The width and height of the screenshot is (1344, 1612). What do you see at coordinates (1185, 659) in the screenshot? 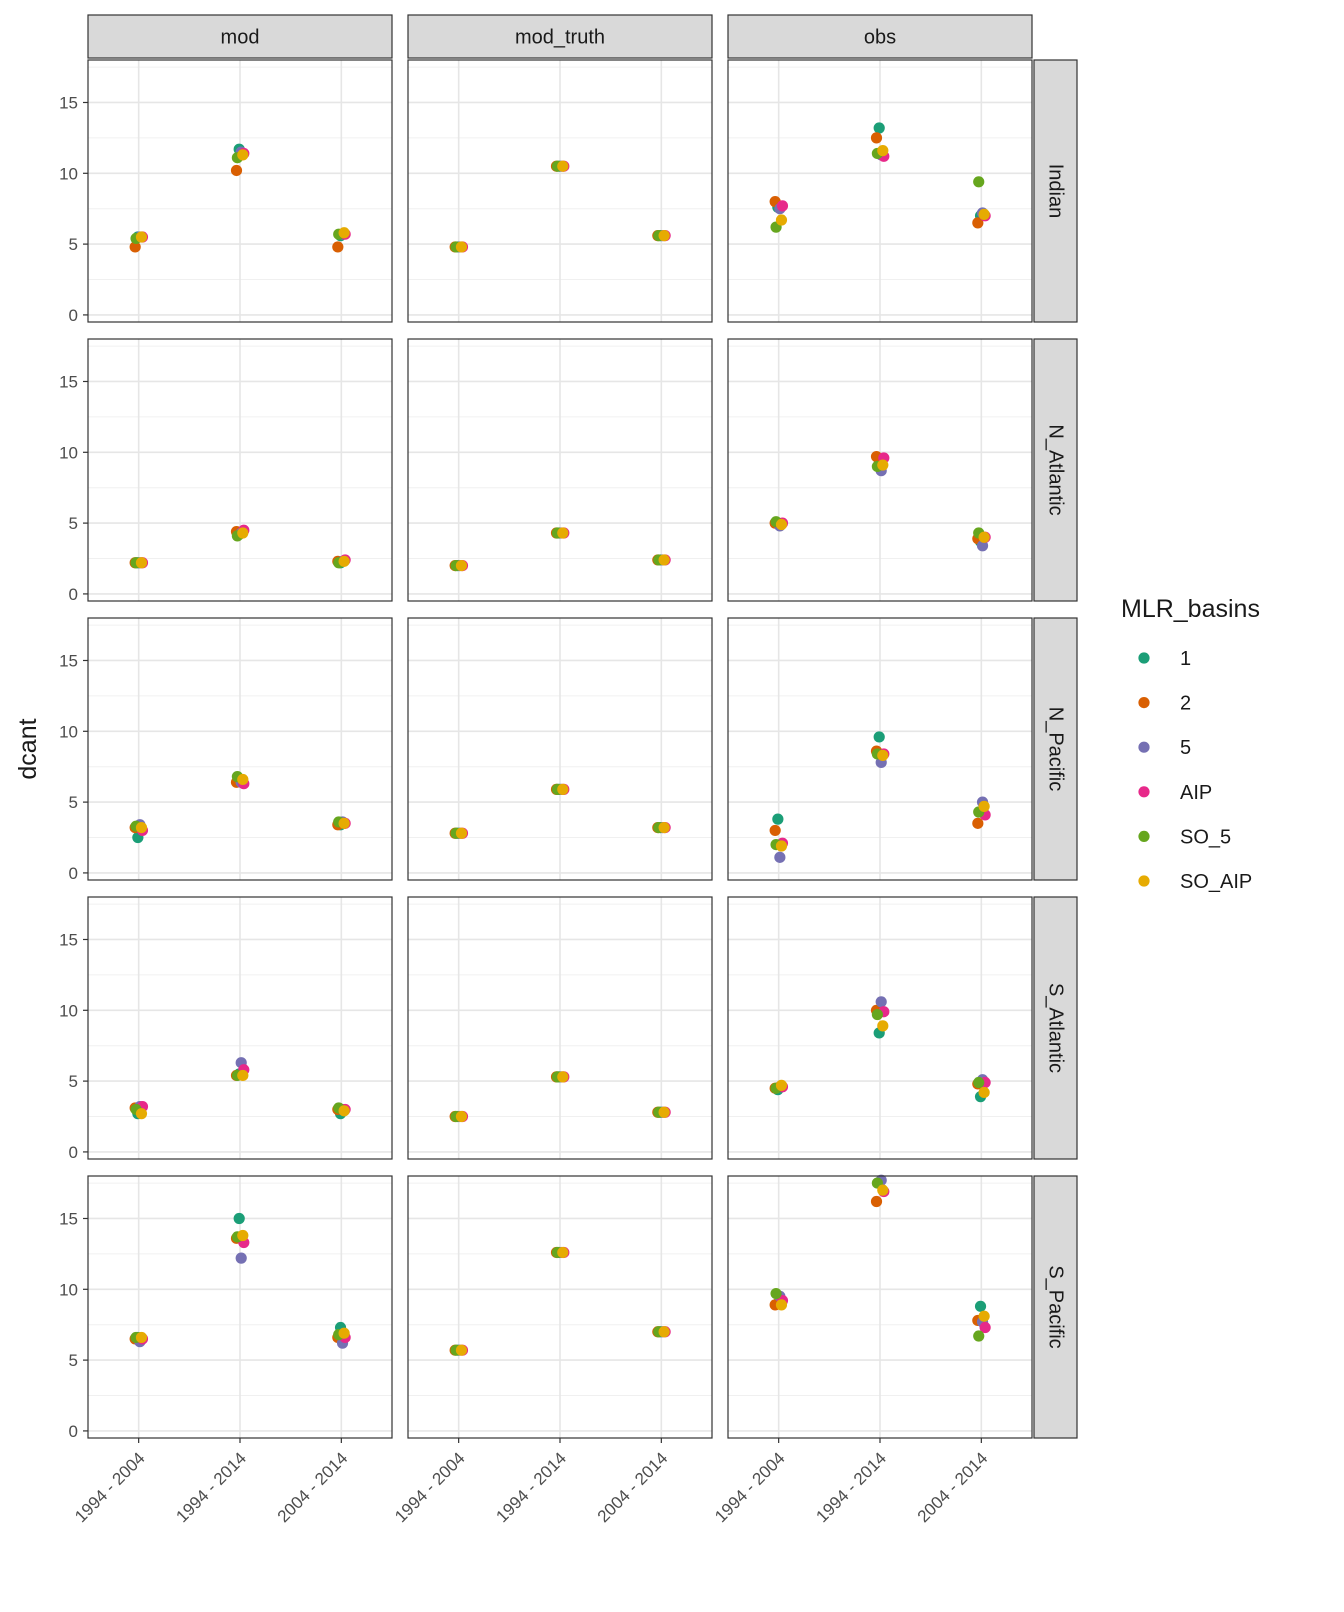
I see `legend-label-1: 1` at bounding box center [1185, 659].